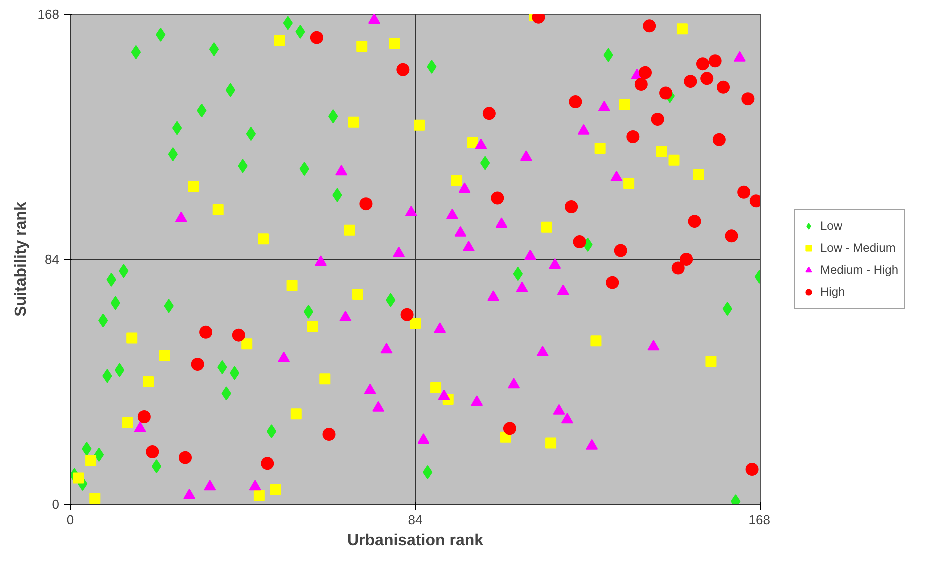  What do you see at coordinates (858, 248) in the screenshot?
I see `legend-label: Low - Medium` at bounding box center [858, 248].